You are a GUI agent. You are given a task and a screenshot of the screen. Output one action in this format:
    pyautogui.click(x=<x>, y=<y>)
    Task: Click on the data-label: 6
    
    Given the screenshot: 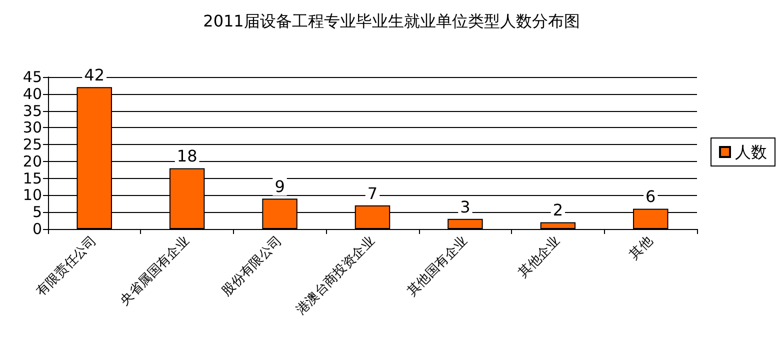 What is the action you would take?
    pyautogui.click(x=651, y=196)
    